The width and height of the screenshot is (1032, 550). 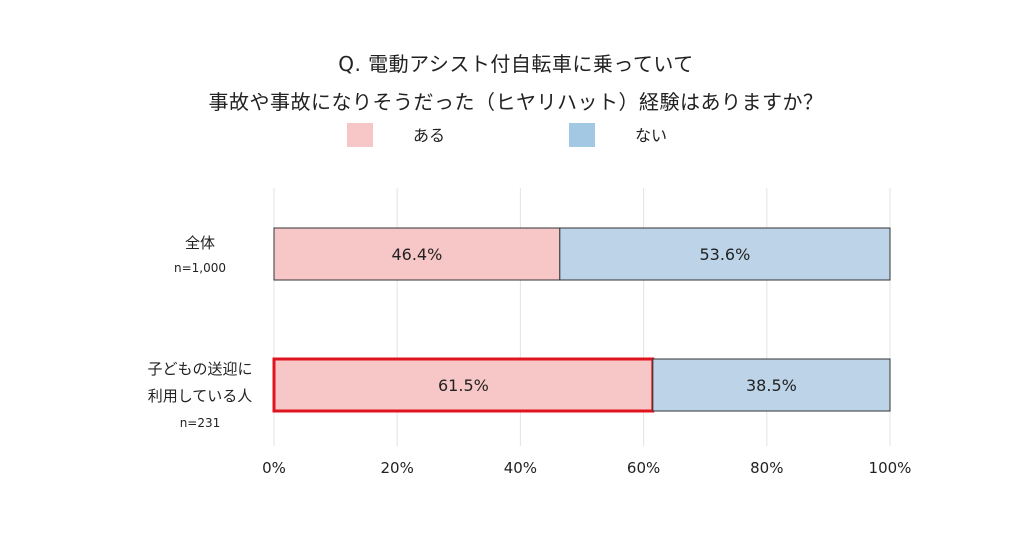 What do you see at coordinates (586, 468) in the screenshot?
I see `x-axis-ticks: 0% 20% 40% 60% 80% 100%` at bounding box center [586, 468].